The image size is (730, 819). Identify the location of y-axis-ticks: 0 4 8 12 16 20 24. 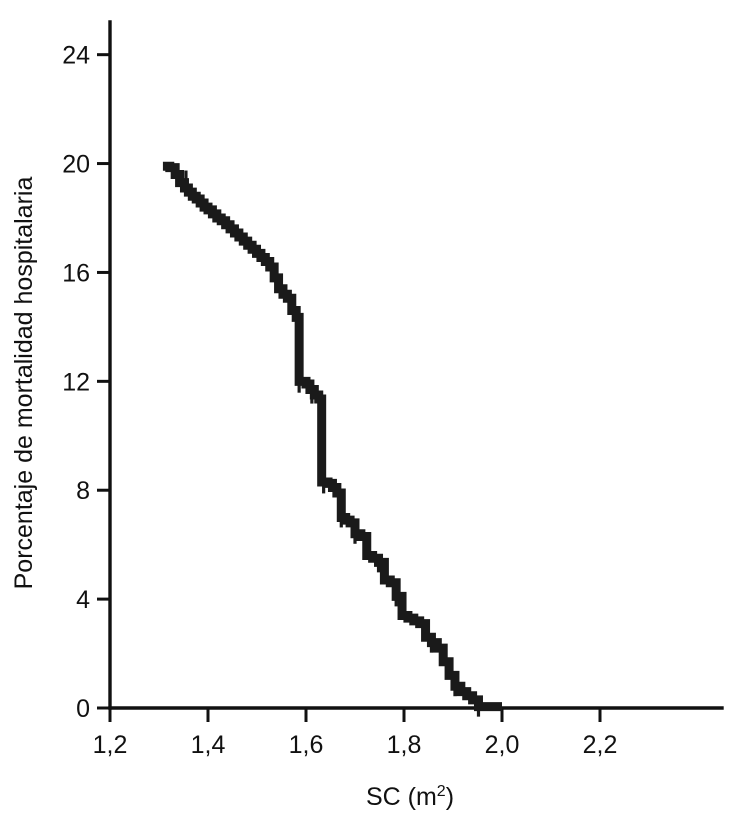
(86, 382).